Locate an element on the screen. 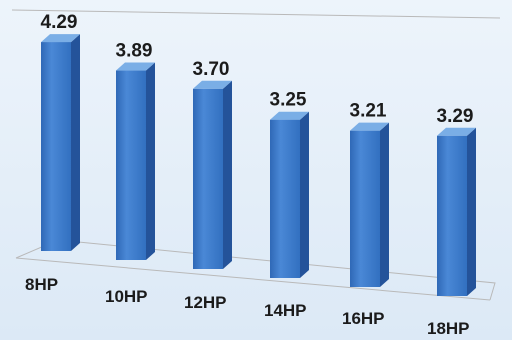 This screenshot has height=340, width=512. bar-12hp is located at coordinates (212, 174).